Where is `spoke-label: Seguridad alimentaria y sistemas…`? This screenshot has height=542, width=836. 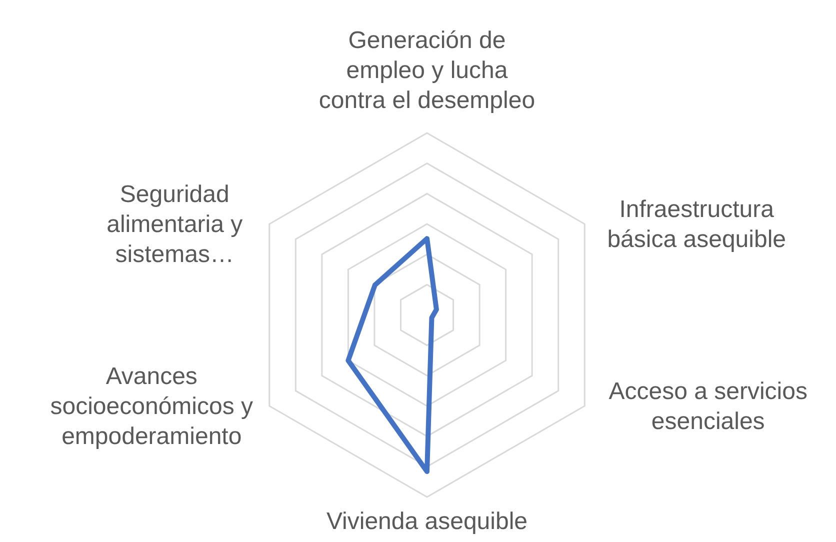 spoke-label: Seguridad alimentaria y sistemas… is located at coordinates (174, 224).